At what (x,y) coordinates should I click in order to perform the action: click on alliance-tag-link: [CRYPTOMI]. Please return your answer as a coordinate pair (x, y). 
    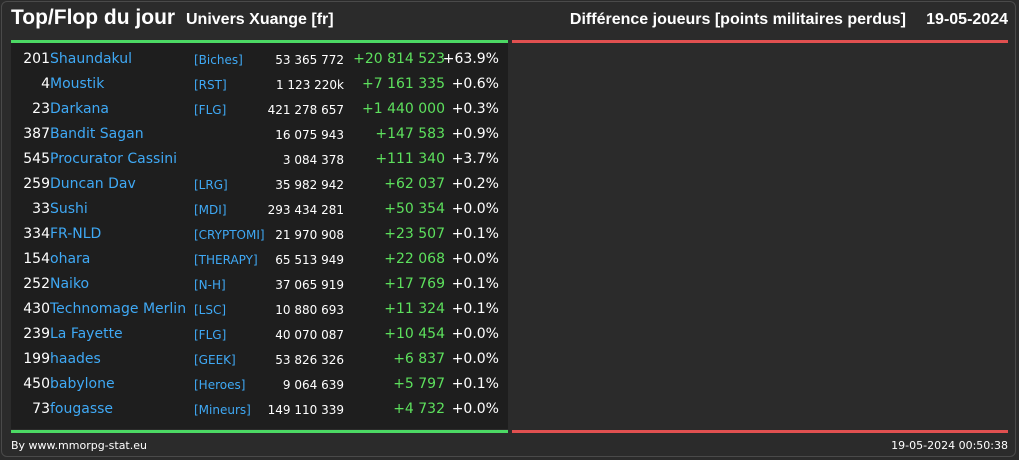
    Looking at the image, I should click on (229, 235).